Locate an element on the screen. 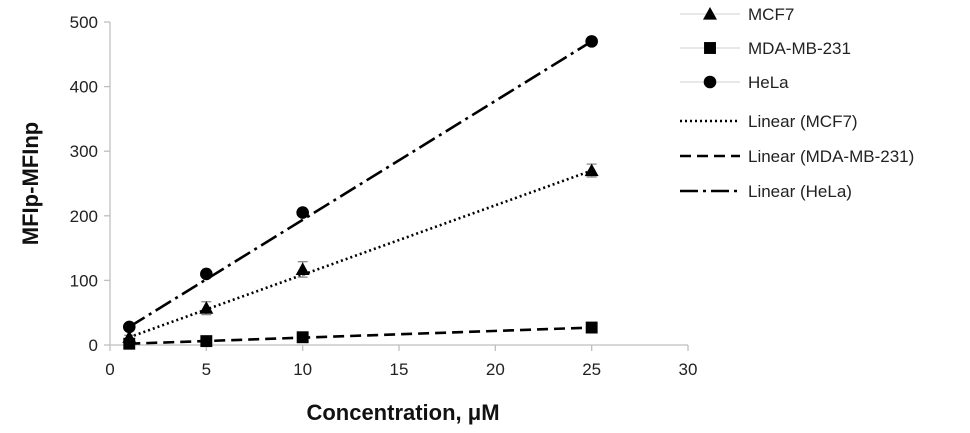 The width and height of the screenshot is (970, 433). legend-label: MCF7 is located at coordinates (771, 14).